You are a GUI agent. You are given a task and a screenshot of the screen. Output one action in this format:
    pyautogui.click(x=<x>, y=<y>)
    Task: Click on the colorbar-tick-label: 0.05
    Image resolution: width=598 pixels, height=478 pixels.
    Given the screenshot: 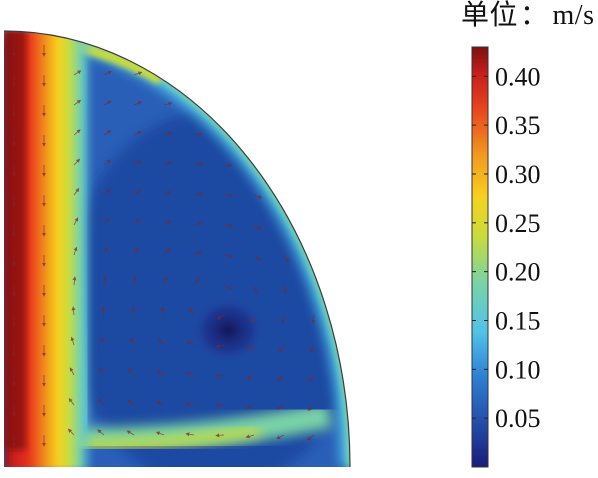 What is the action you would take?
    pyautogui.click(x=518, y=418)
    